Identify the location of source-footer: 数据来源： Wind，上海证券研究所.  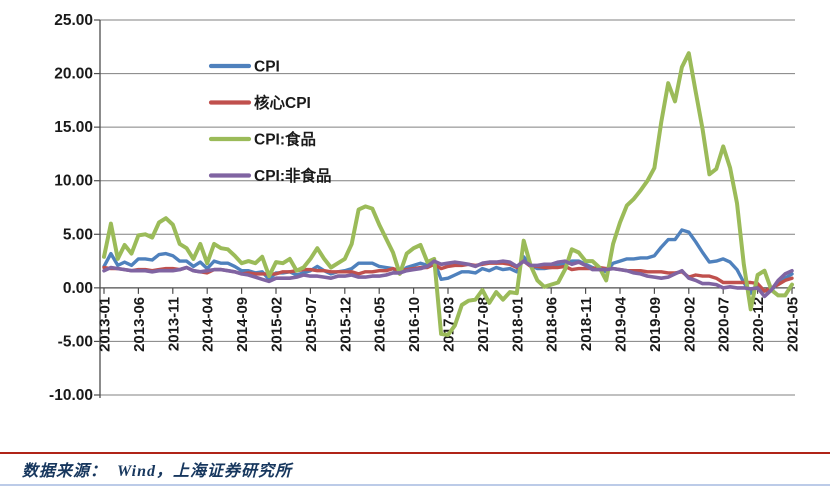
(415, 469).